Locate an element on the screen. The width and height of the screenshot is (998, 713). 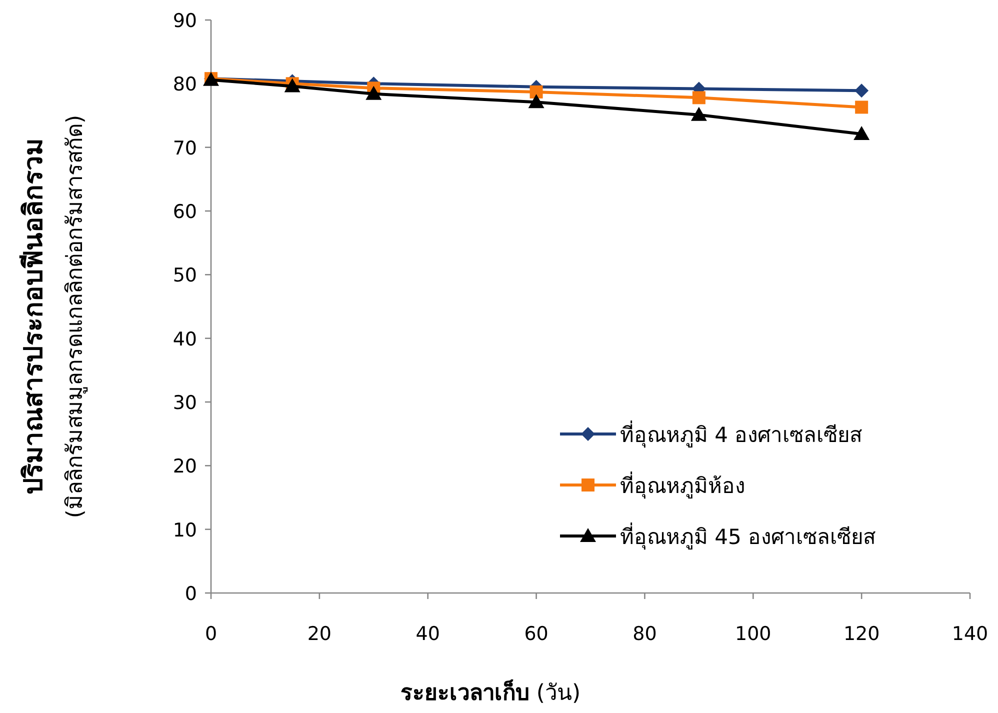
x-tick-label: 20 is located at coordinates (319, 634).